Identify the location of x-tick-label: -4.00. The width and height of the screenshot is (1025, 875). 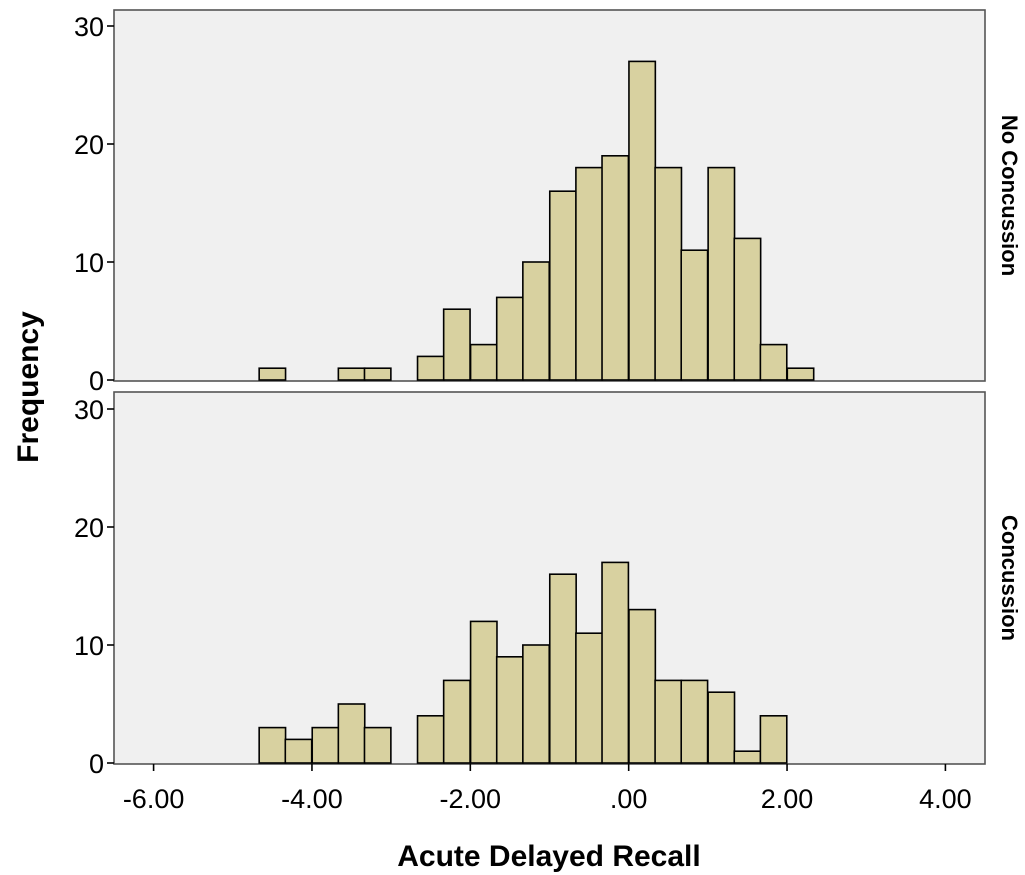
(312, 799).